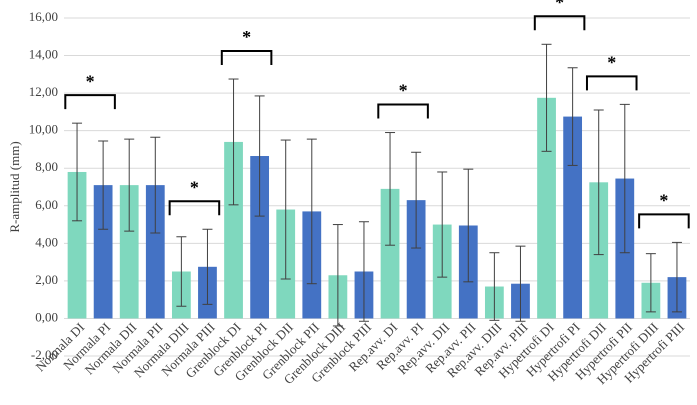 Image resolution: width=697 pixels, height=405 pixels. I want to click on y-tick-label: -2,00, so click(44, 354).